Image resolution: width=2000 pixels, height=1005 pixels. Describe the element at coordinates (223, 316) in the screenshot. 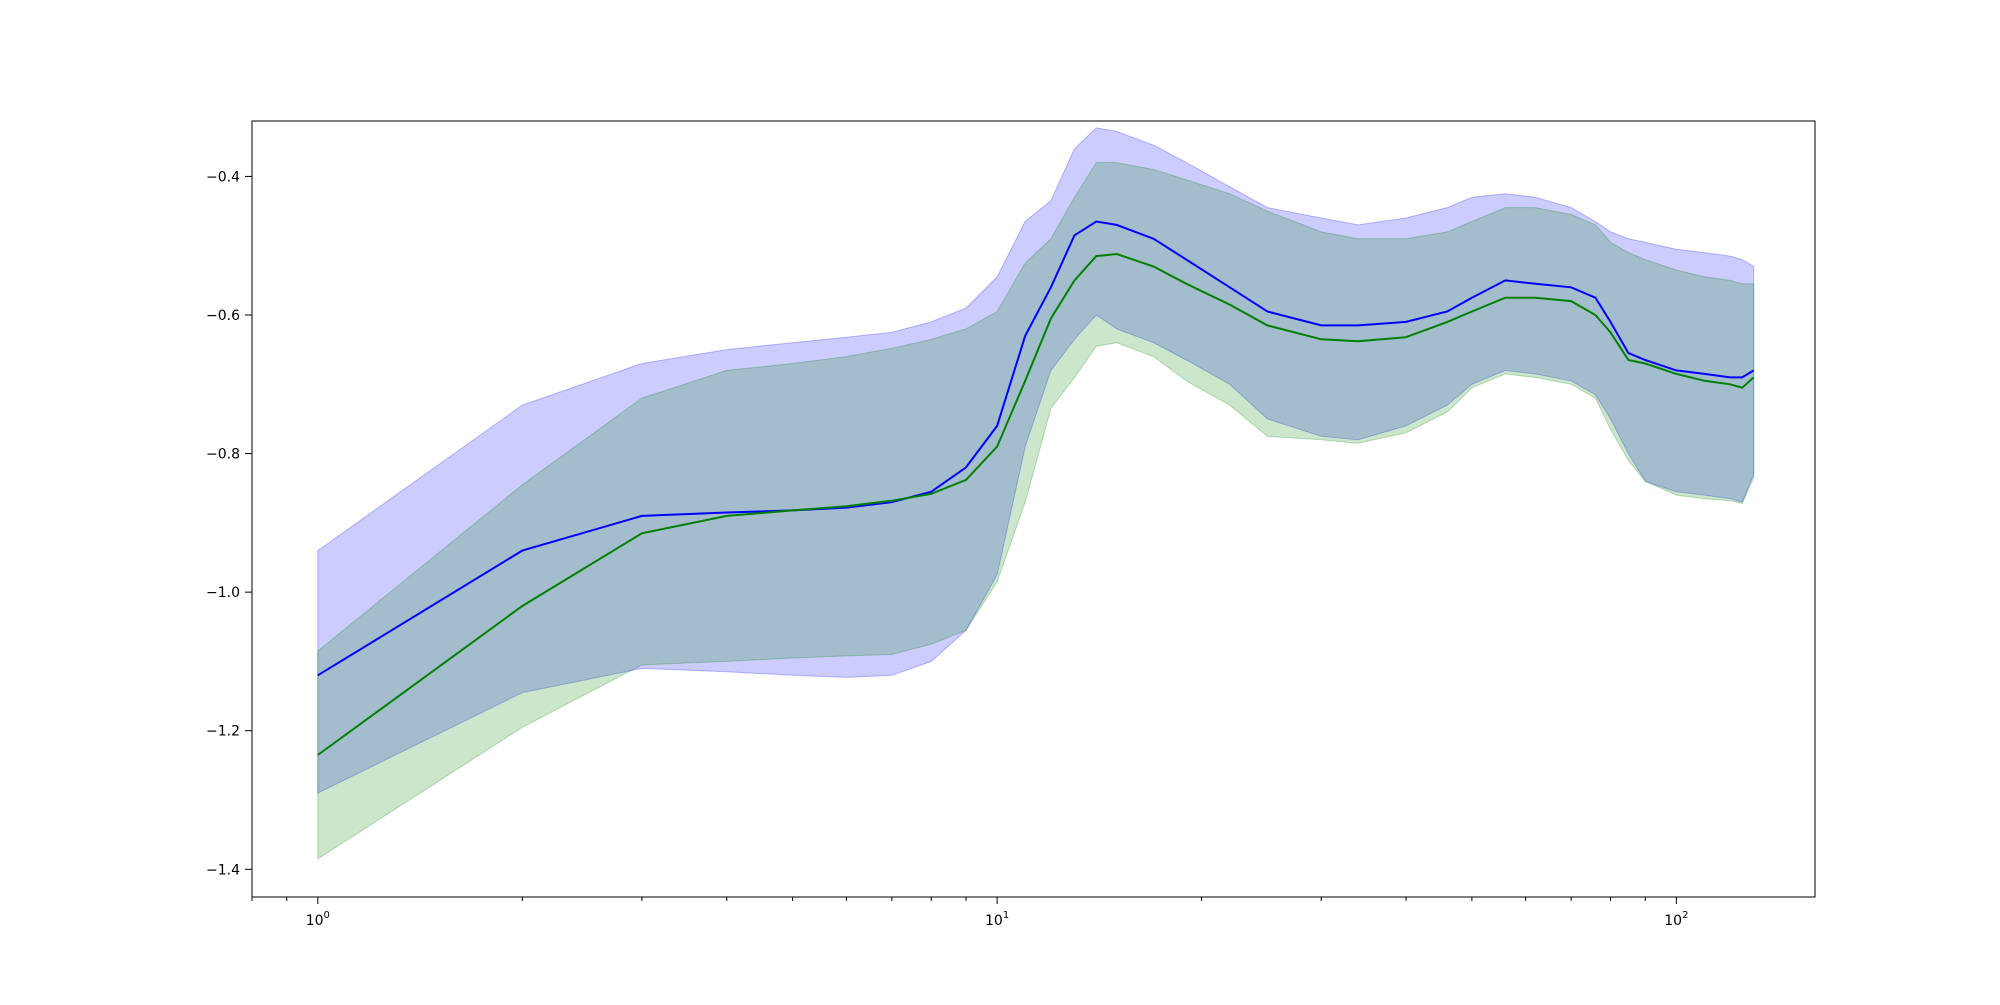

I see `y-tick-label: −0.6` at that location.